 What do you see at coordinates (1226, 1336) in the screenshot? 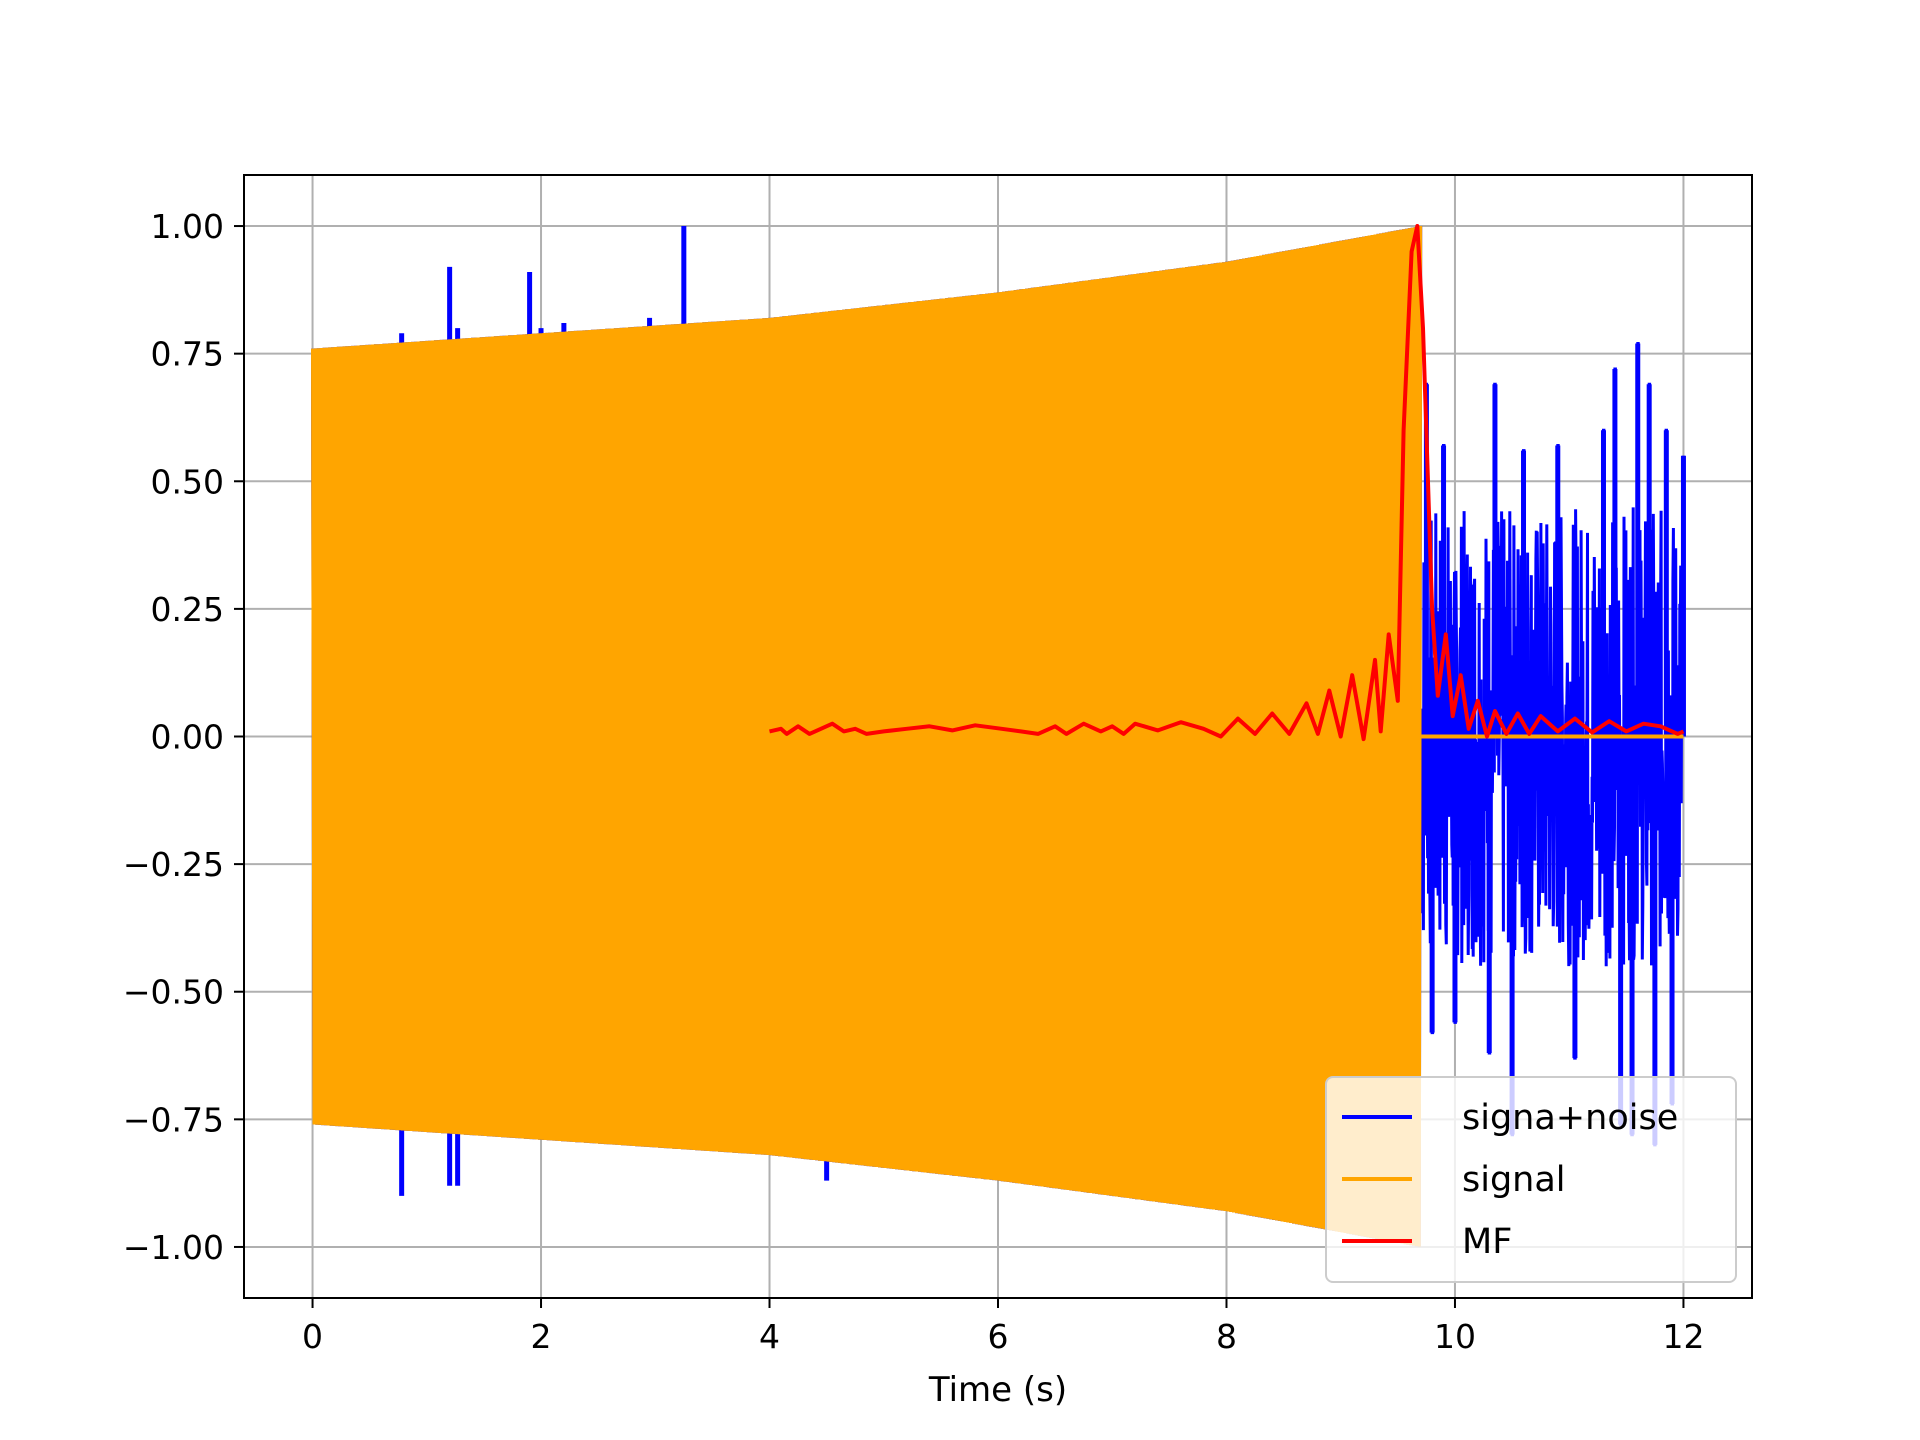
I see `x-tick-label: 8` at bounding box center [1226, 1336].